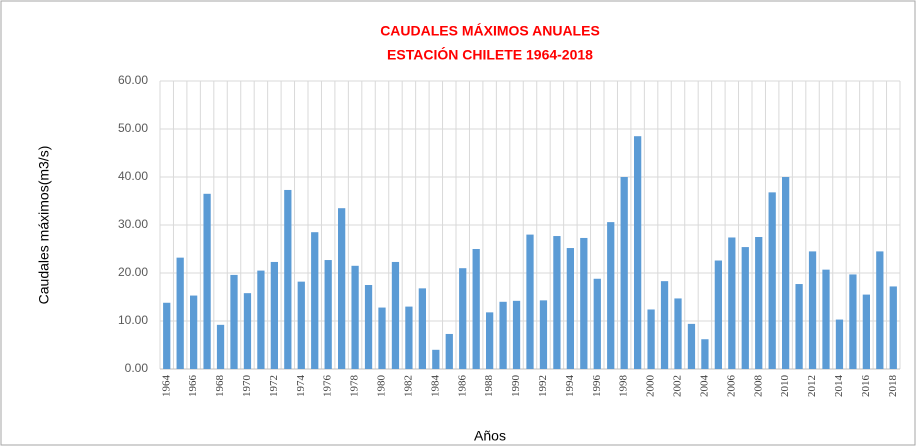 The height and width of the screenshot is (446, 916). Describe the element at coordinates (624, 386) in the screenshot. I see `x-tick-label: 1998` at that location.